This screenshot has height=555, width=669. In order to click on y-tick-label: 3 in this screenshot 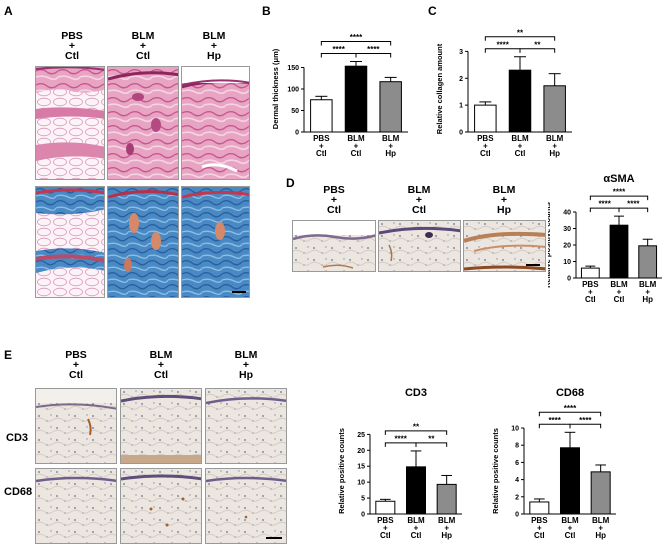, I will do `click(461, 52)`.